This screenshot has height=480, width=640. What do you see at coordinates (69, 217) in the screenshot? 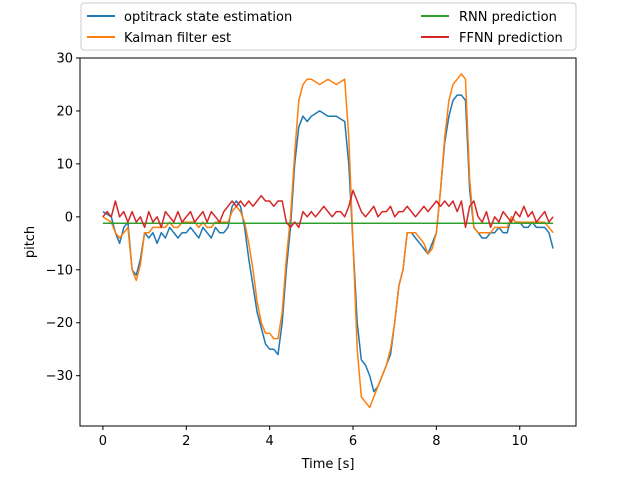
I see `y-tick-label: 0` at bounding box center [69, 217].